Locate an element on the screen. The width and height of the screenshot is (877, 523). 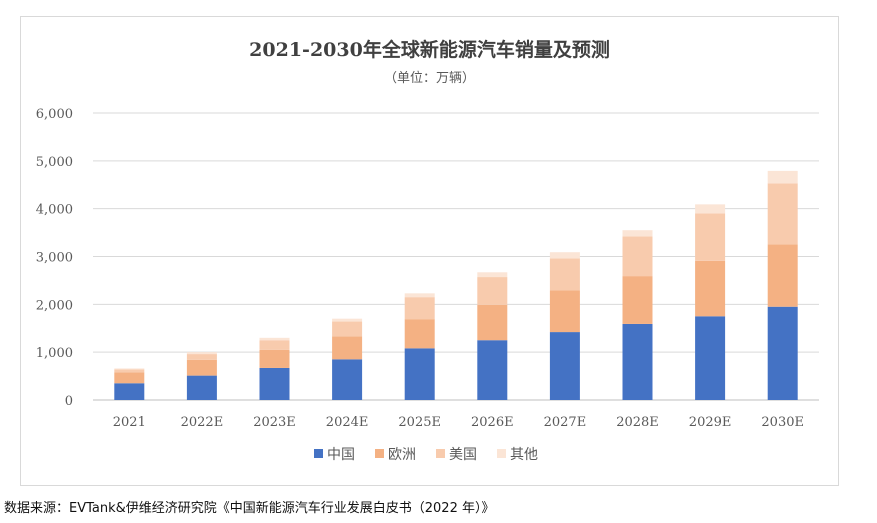
y-tick-label: 2,000 is located at coordinates (54, 305).